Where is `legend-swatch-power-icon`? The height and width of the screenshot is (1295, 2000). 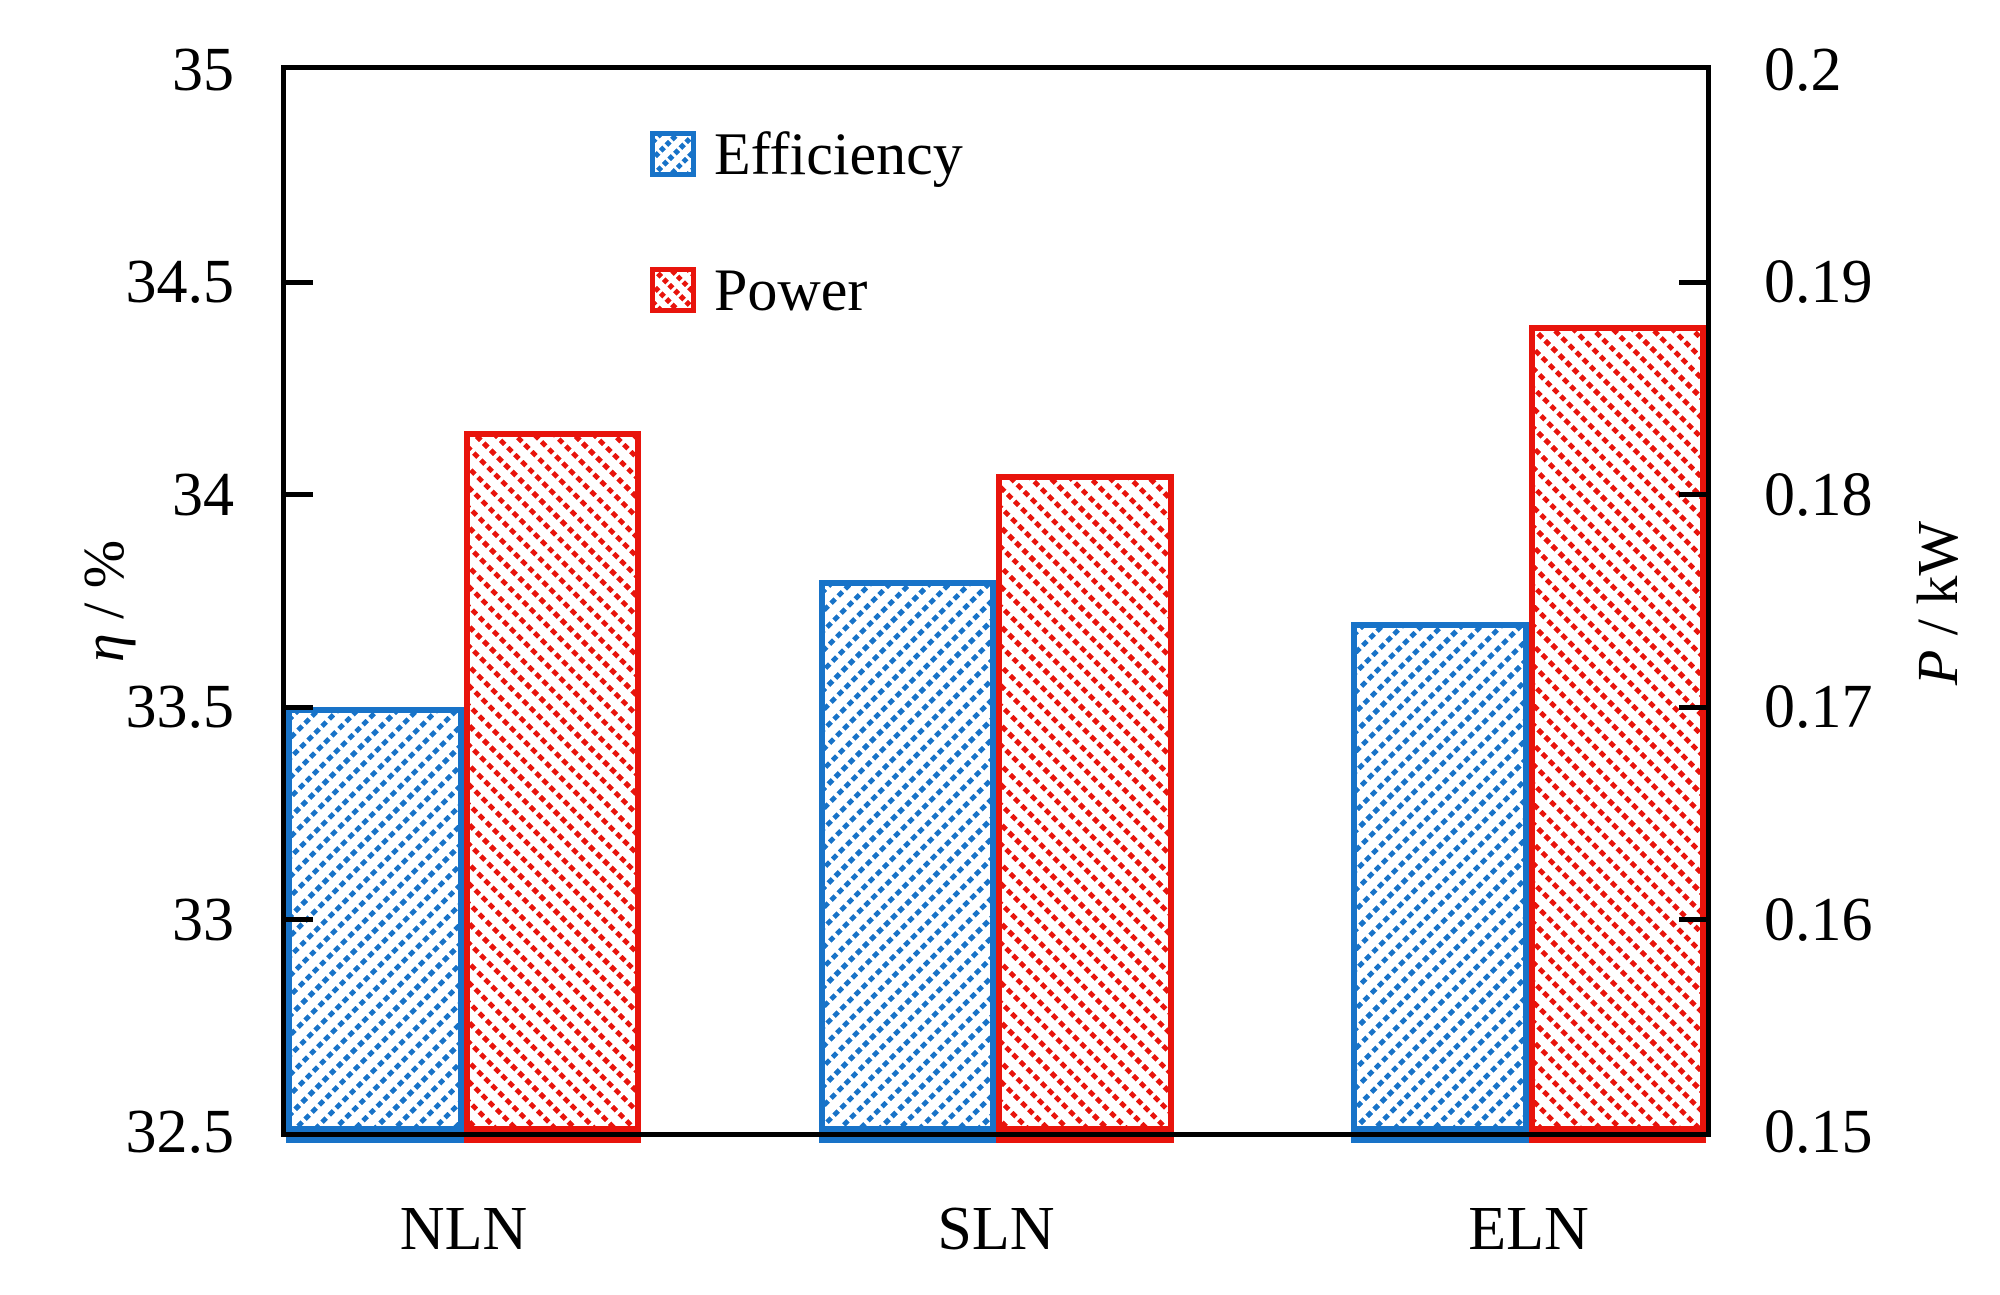 legend-swatch-power-icon is located at coordinates (673, 290).